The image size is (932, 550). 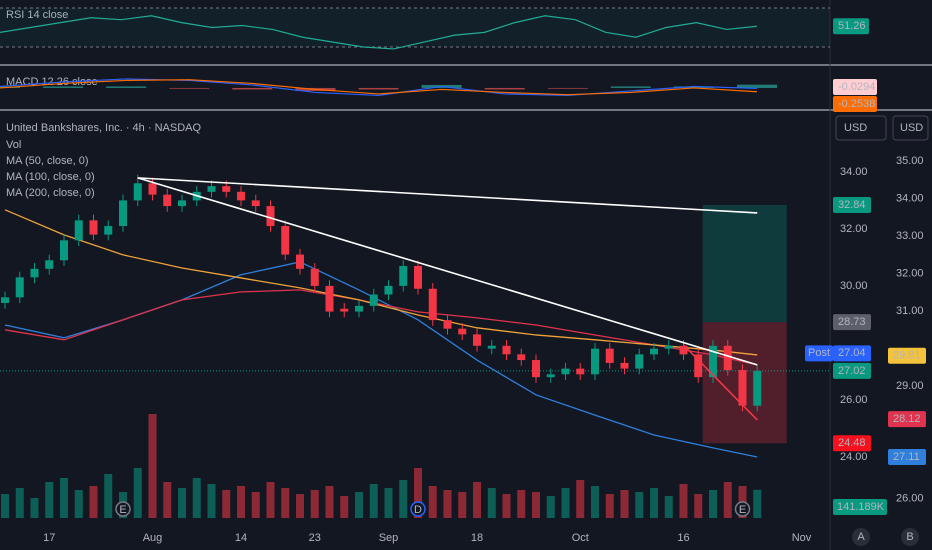 I want to click on indicator-label: MA (100, close, 0), so click(x=50, y=177).